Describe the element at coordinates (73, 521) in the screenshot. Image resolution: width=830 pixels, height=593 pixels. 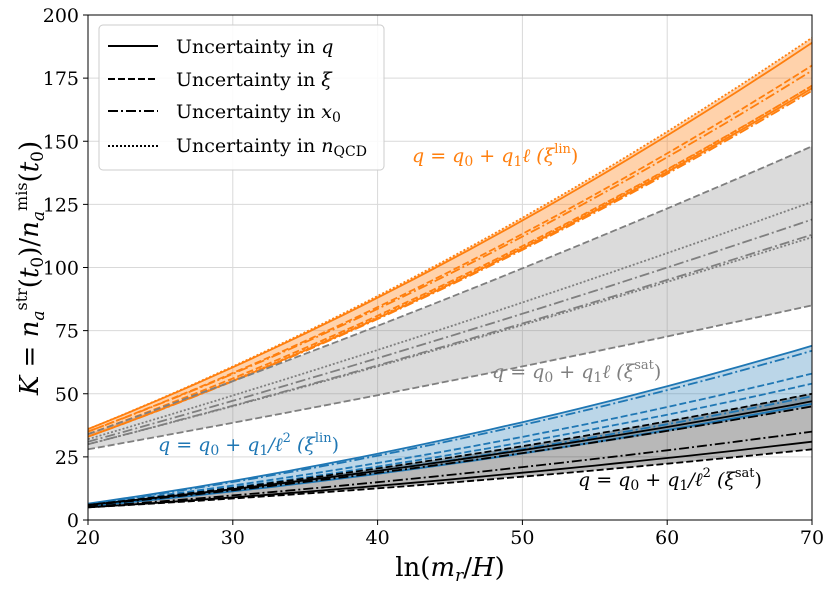
I see `y-tick-label: 0` at that location.